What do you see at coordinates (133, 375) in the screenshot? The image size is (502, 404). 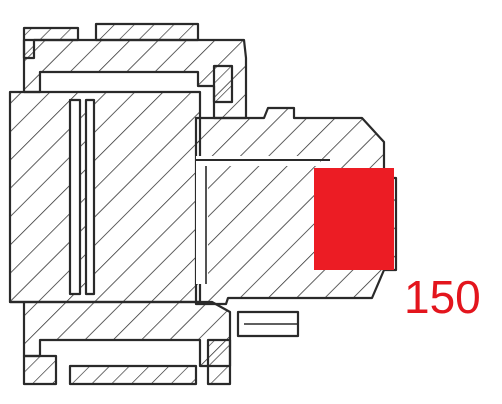 I see `bottom-flange-right` at bounding box center [133, 375].